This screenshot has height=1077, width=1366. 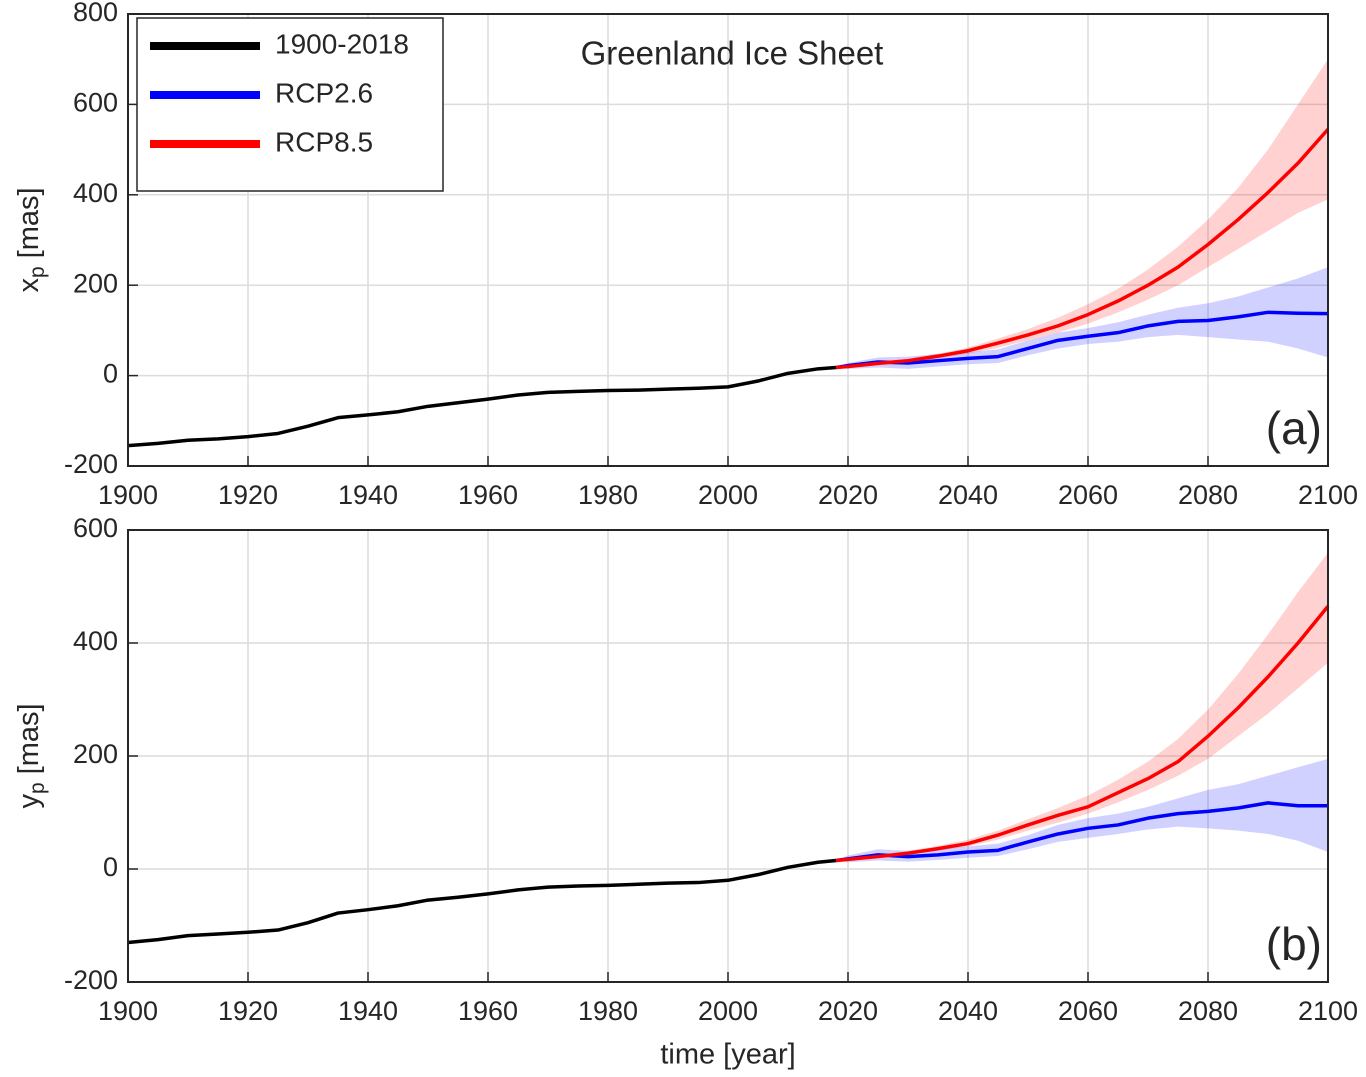 I want to click on legend-label: 1900-2018, so click(x=342, y=43).